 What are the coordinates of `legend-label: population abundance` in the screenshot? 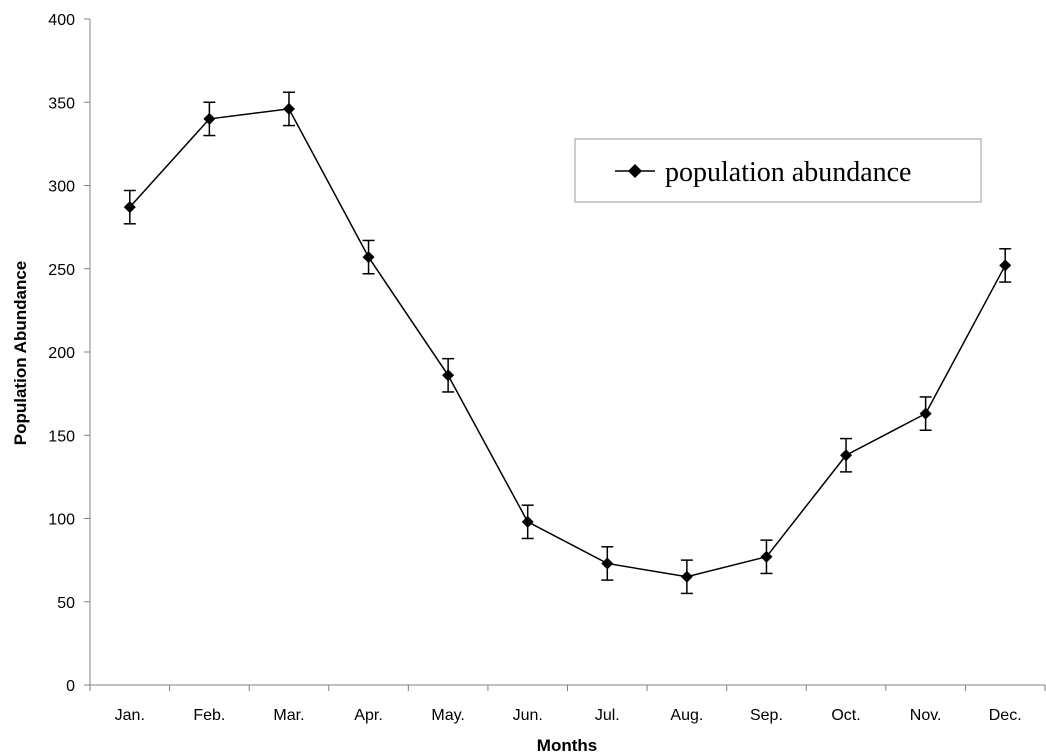 It's located at (788, 172).